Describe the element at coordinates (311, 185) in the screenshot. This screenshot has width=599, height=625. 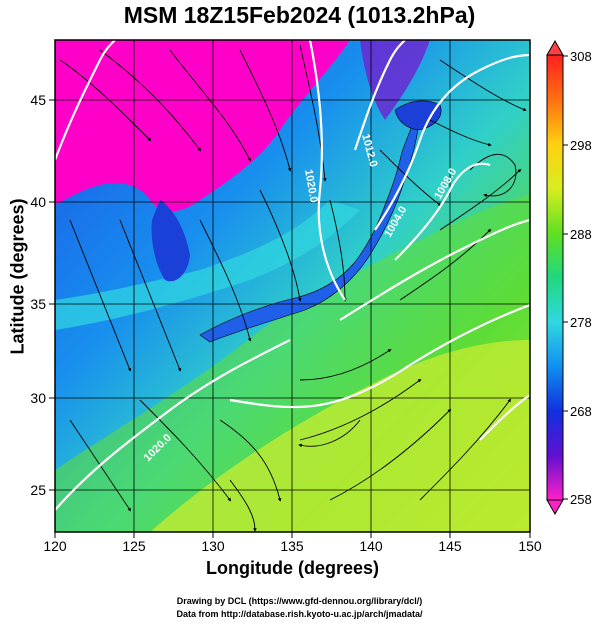
I see `contour-label: 1020.0` at that location.